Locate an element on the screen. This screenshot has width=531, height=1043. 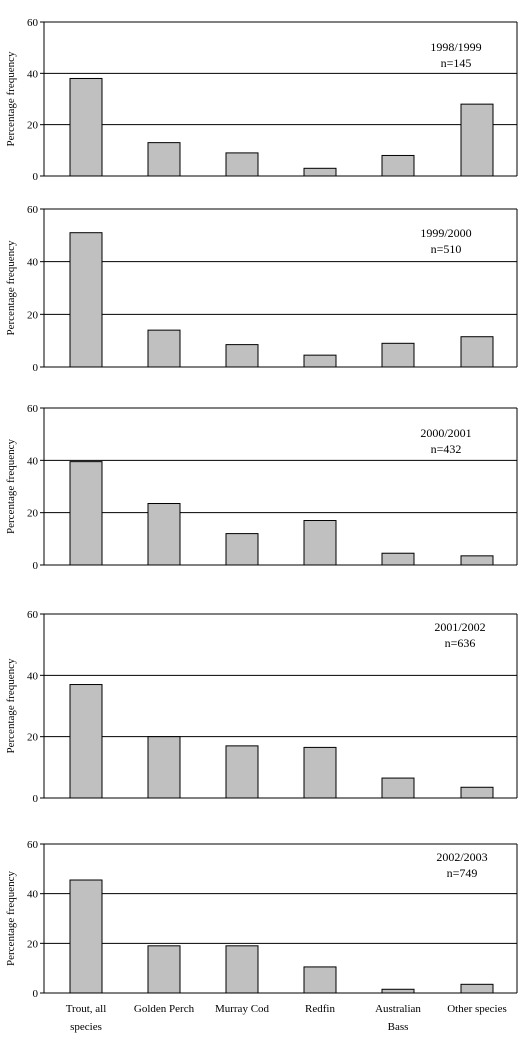
period-label: 2001/2002 is located at coordinates (459, 627).